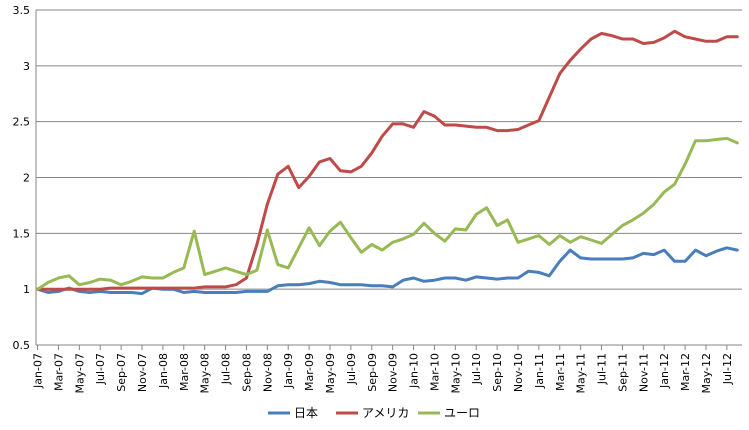 The height and width of the screenshot is (430, 749). I want to click on x-tick-label: Sep-09, so click(372, 372).